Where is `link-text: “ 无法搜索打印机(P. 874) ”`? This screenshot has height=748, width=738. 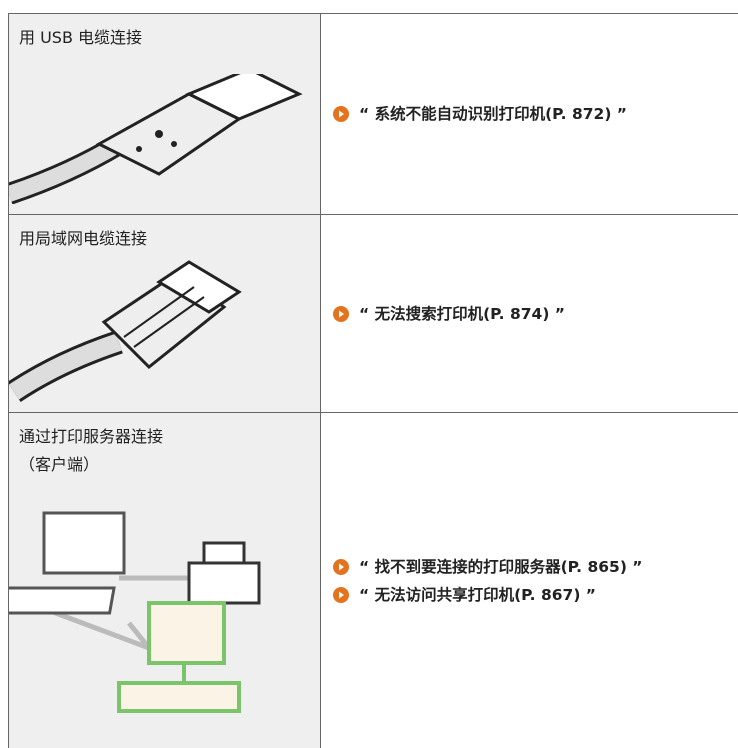
link-text: “ 无法搜索打印机(P. 874) ” is located at coordinates (462, 313).